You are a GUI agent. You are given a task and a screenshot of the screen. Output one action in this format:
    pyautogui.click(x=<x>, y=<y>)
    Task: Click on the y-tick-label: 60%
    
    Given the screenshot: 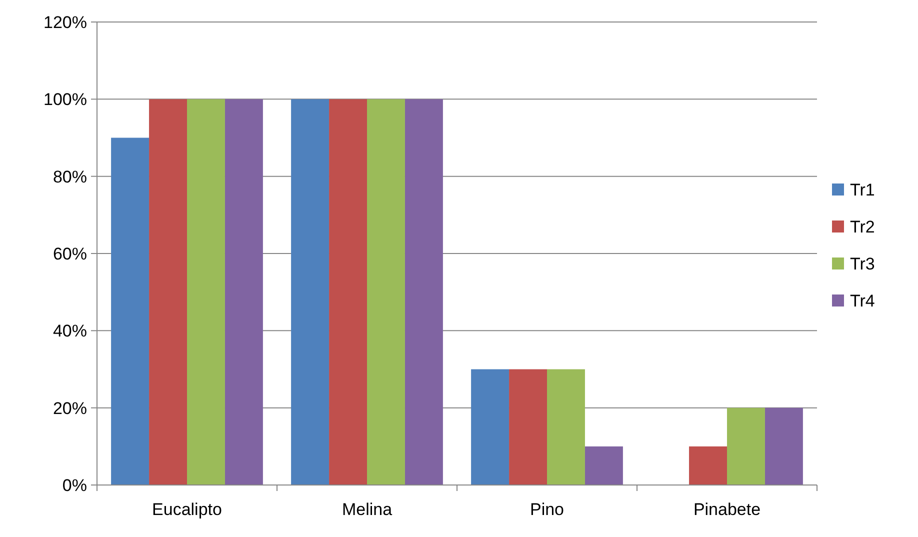 What is the action you would take?
    pyautogui.click(x=69, y=254)
    